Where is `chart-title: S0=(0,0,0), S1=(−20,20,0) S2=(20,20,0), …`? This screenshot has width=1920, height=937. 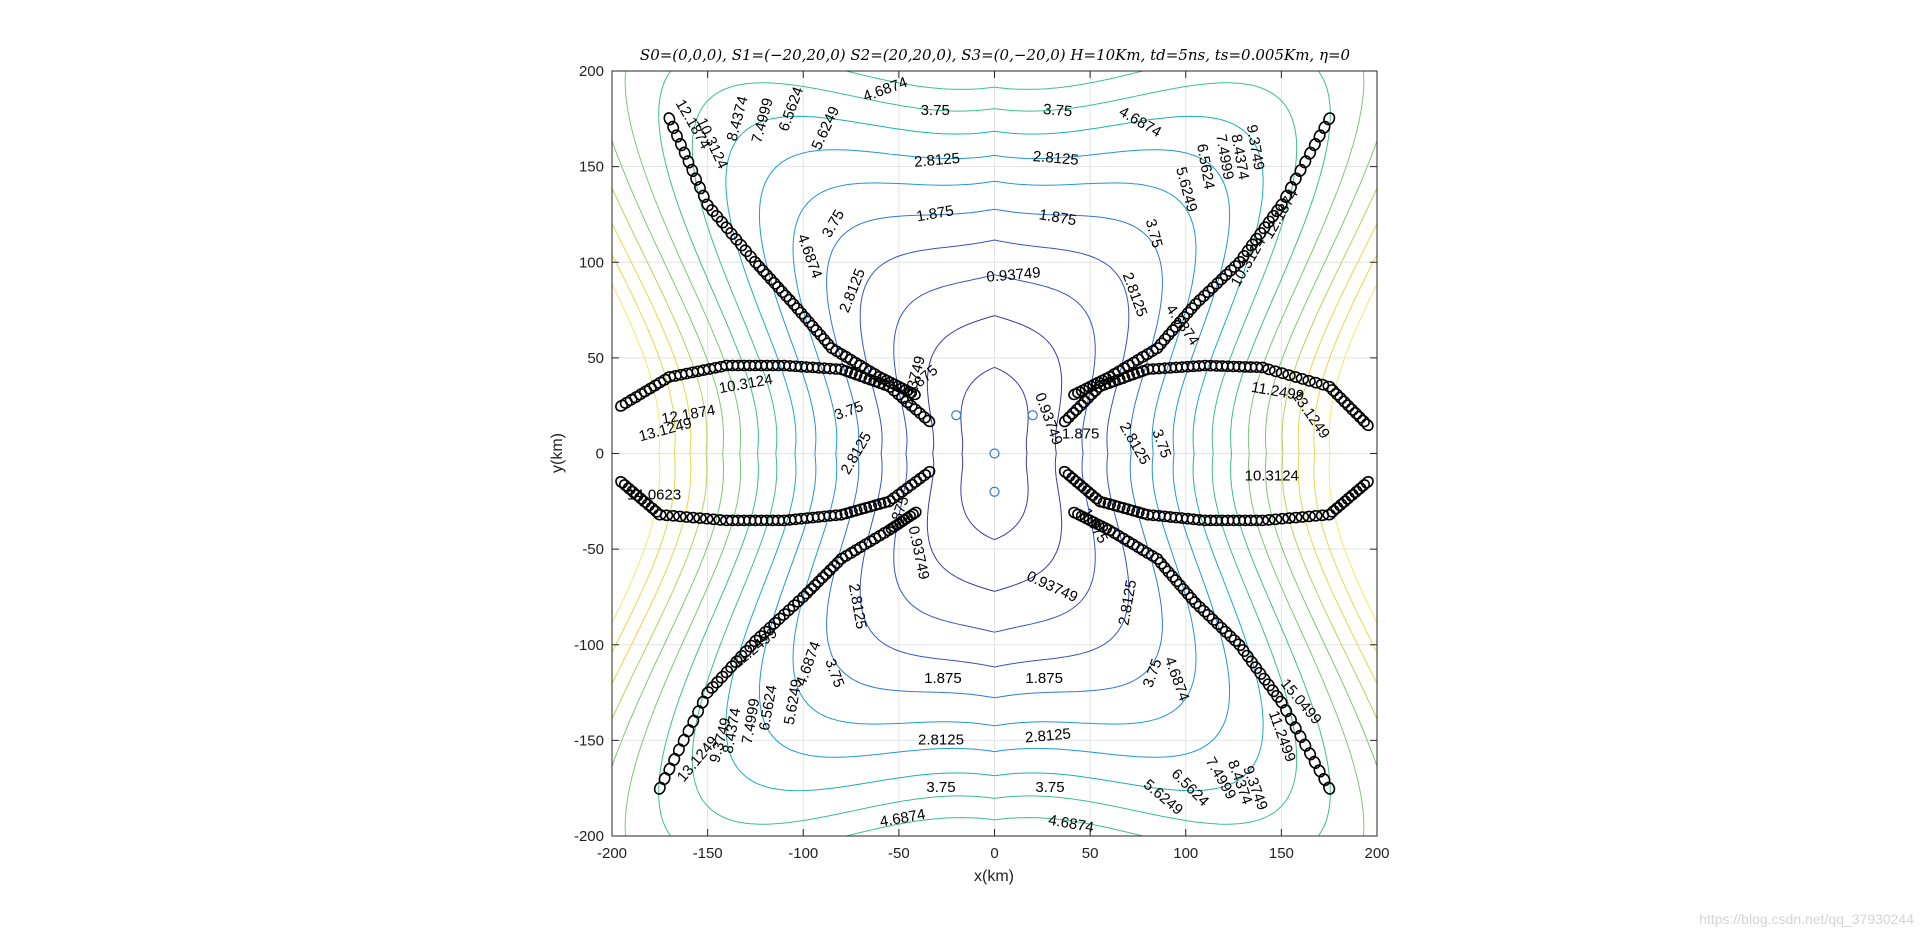 chart-title: S0=(0,0,0), S1=(−20,20,0) S2=(20,20,0), … is located at coordinates (995, 55).